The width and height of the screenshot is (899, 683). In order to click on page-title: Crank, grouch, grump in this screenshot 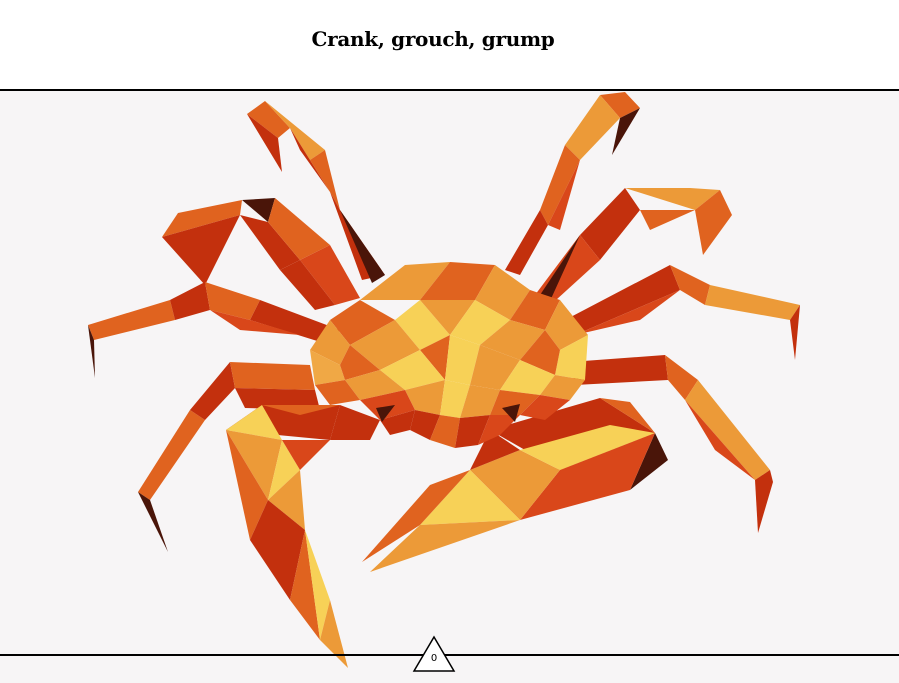, I will do `click(433, 39)`.